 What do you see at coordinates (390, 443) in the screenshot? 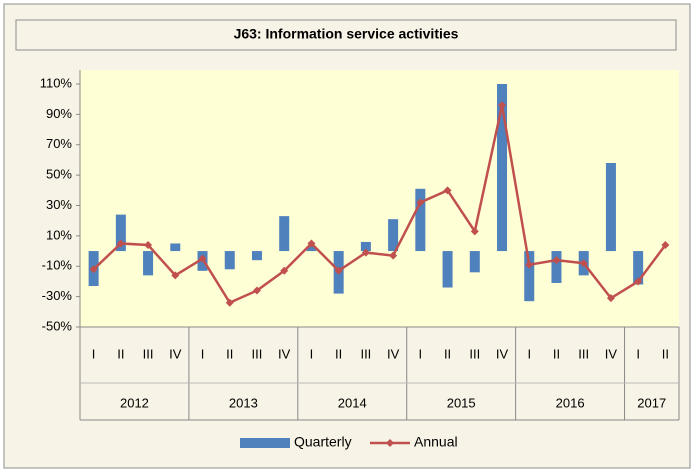
I see `legend-marker` at bounding box center [390, 443].